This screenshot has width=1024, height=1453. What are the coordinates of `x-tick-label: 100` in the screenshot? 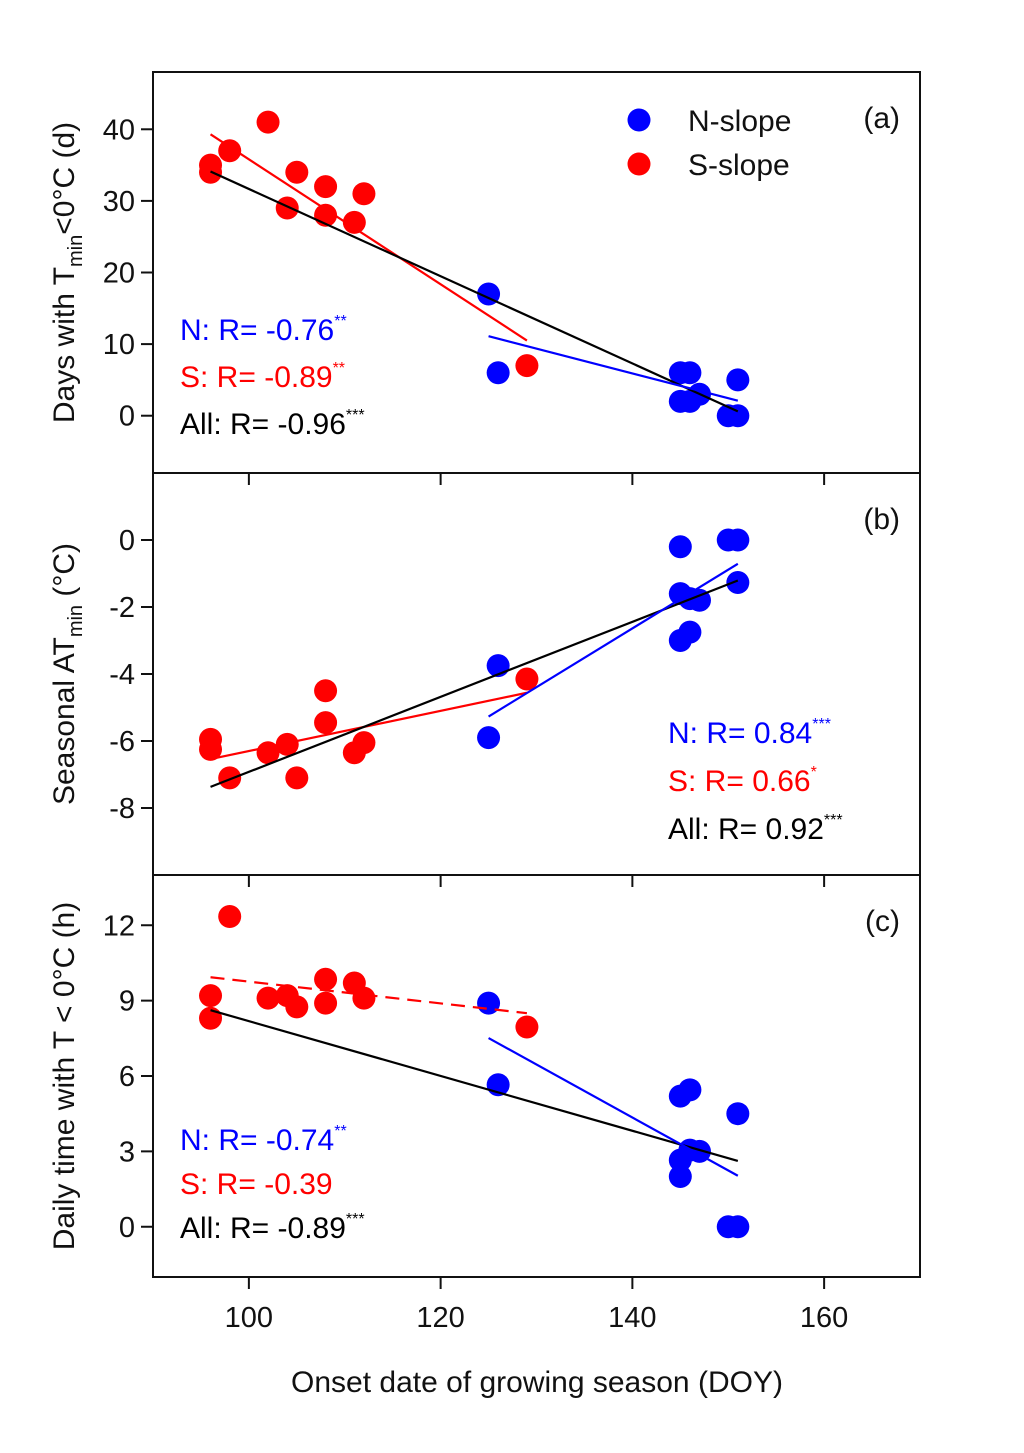 It's located at (249, 1318).